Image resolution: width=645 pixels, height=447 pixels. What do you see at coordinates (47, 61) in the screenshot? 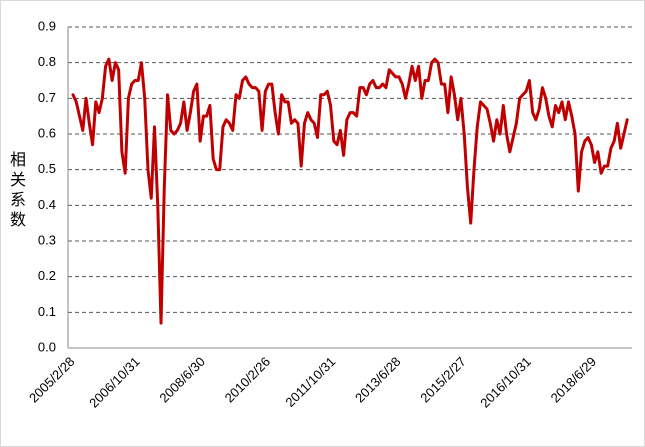
I see `y-tick-label: 0.8` at bounding box center [47, 61].